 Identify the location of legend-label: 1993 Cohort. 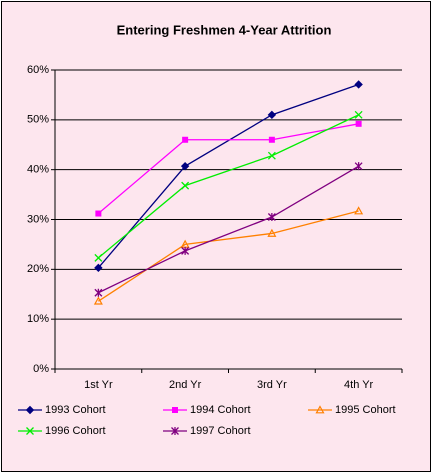
(75, 410).